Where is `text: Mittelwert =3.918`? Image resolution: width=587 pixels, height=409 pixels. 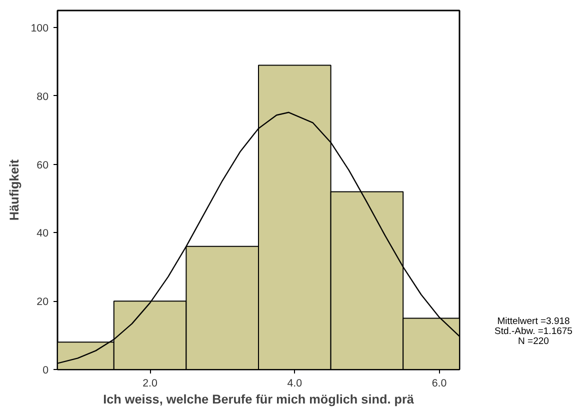
text: Mittelwert =3.918 is located at coordinates (533, 321).